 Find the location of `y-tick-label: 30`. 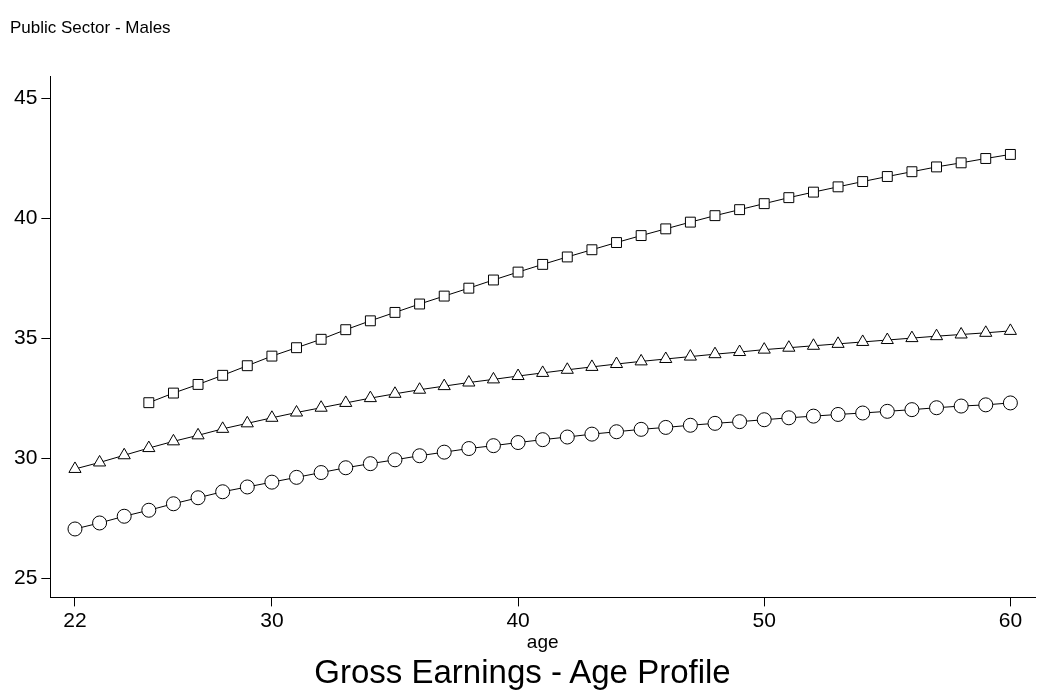

y-tick-label: 30 is located at coordinates (26, 456).